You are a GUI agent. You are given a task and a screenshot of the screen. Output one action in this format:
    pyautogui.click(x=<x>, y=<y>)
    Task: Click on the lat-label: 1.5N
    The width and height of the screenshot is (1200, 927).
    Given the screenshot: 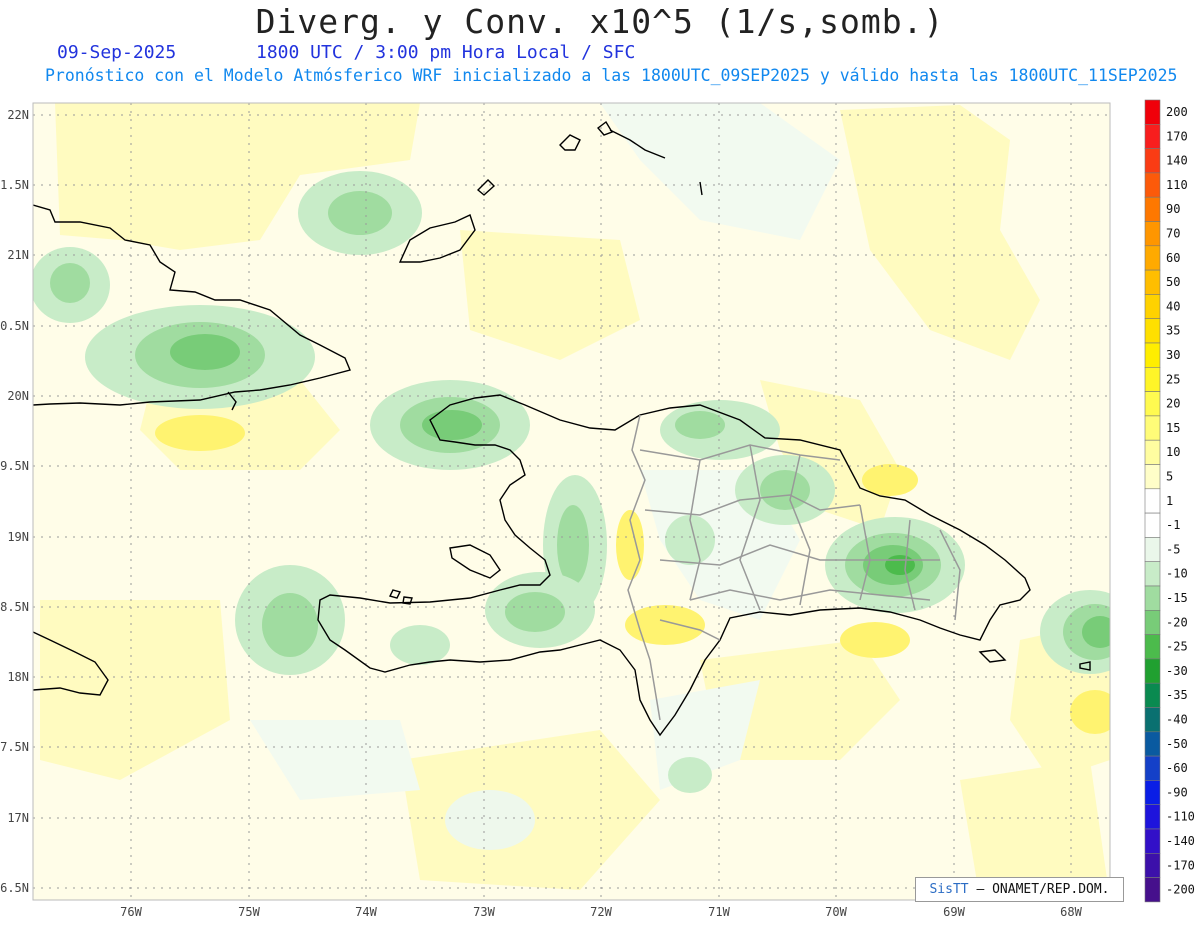 What is the action you would take?
    pyautogui.click(x=14, y=185)
    